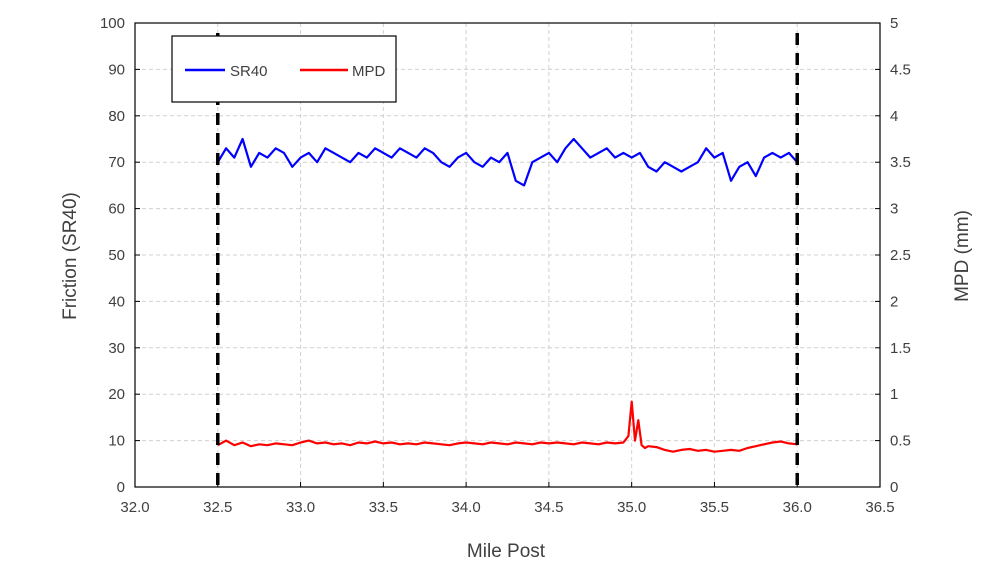  What do you see at coordinates (116, 209) in the screenshot?
I see `y-tick-label: 60` at bounding box center [116, 209].